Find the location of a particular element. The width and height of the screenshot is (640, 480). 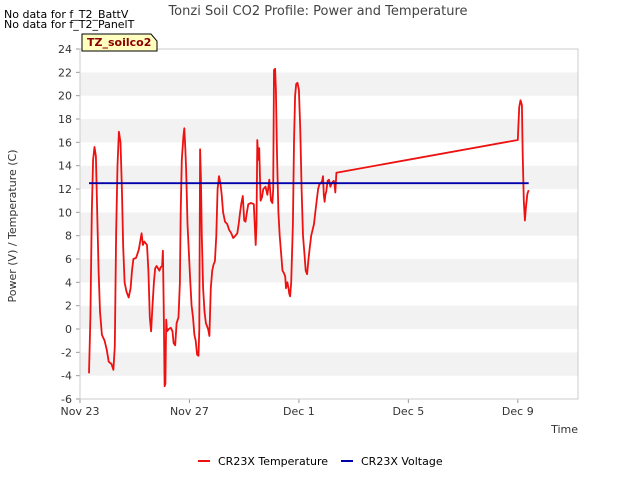

x-tick-label: Dec 1 is located at coordinates (299, 411).